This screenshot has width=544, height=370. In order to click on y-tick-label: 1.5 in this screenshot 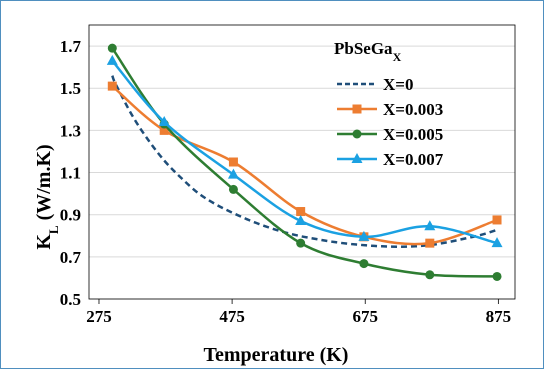, I will do `click(70, 88)`.